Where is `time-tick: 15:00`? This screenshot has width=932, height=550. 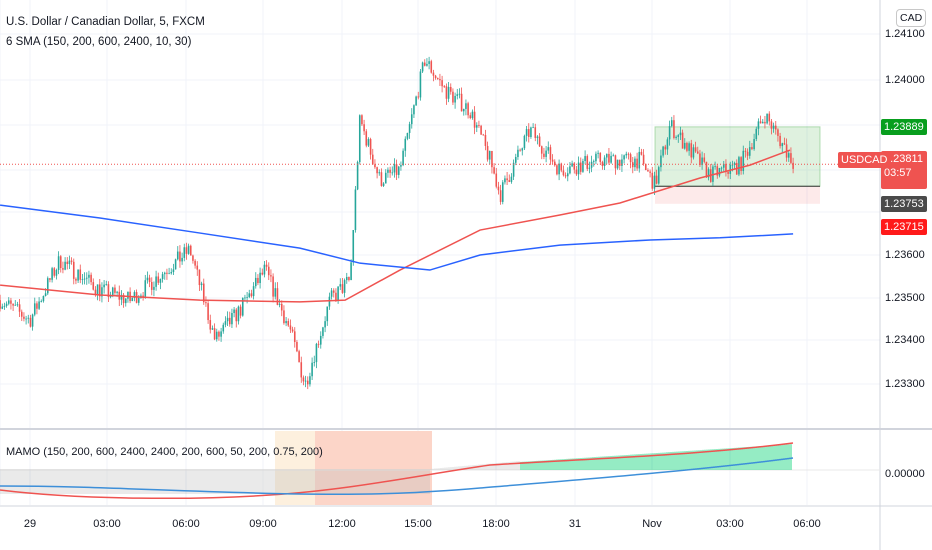 time-tick: 15:00 is located at coordinates (418, 524).